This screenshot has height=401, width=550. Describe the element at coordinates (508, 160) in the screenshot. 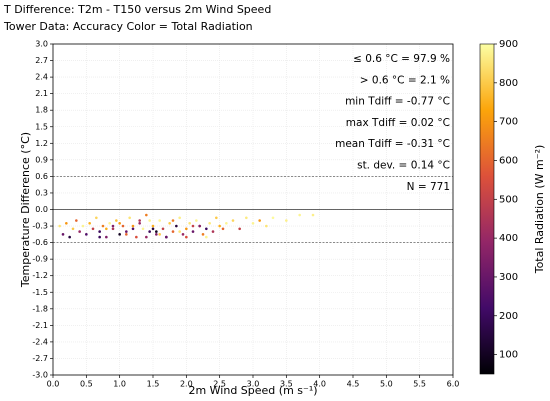

I see `colorbar-tick-label: 600` at that location.